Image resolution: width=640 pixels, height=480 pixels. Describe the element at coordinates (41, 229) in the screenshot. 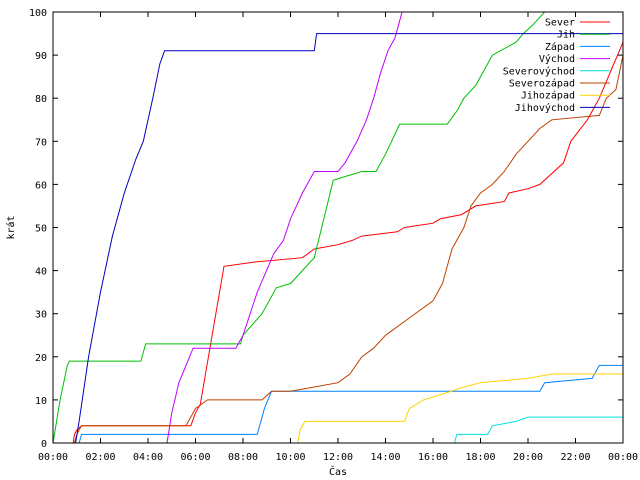

I see `y-tick-label: 50` at that location.